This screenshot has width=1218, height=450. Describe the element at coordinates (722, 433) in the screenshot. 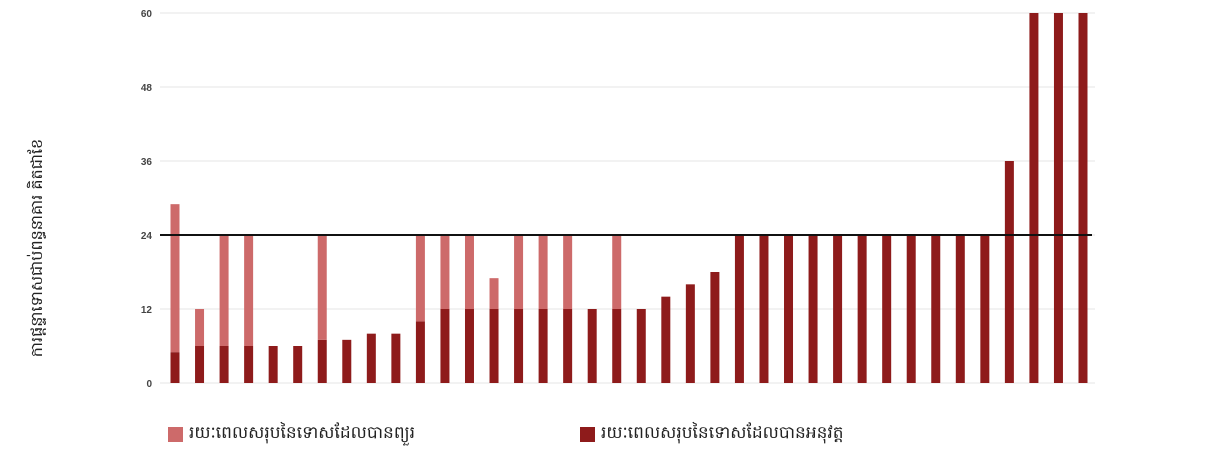

I see `legend-label-enforced: រយៈពេលសរុបនៃទោសដែលបានអនុវត្ត` at that location.